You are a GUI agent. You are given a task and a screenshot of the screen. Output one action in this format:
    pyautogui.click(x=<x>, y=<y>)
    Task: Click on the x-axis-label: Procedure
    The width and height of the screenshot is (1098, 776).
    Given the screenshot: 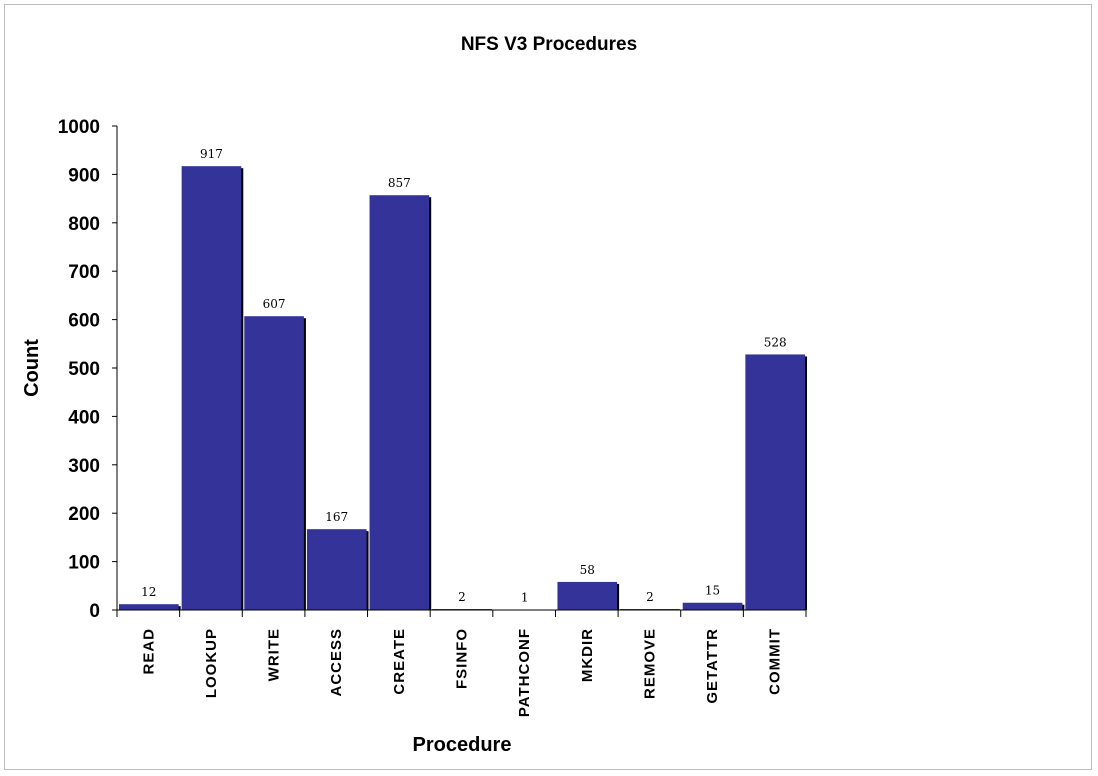 What is the action you would take?
    pyautogui.click(x=462, y=745)
    